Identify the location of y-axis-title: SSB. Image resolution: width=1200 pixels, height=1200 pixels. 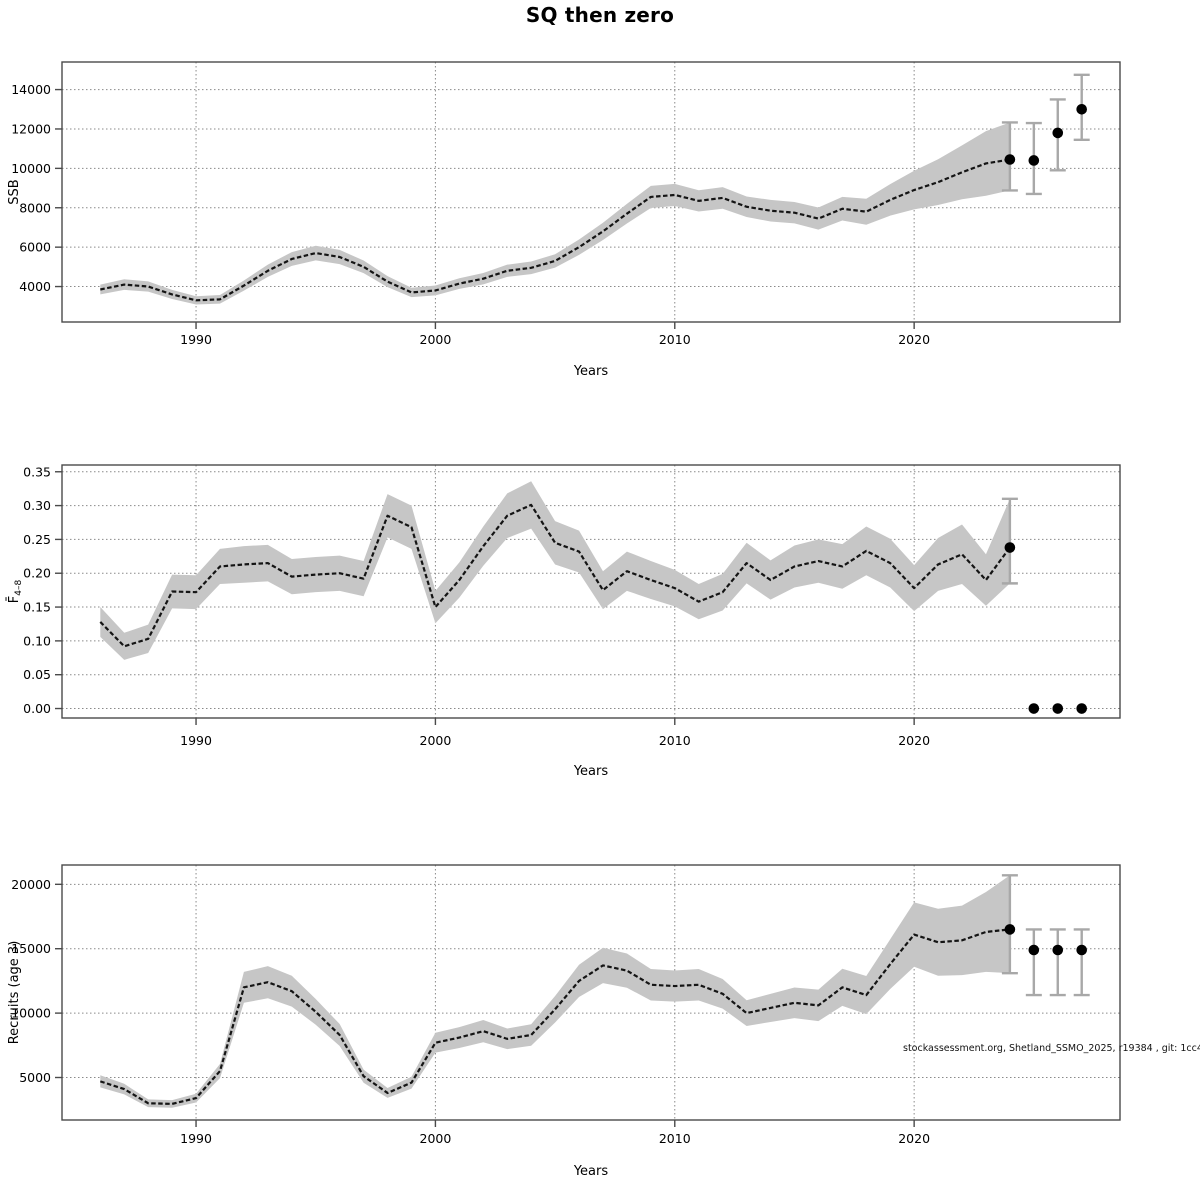
(14, 191).